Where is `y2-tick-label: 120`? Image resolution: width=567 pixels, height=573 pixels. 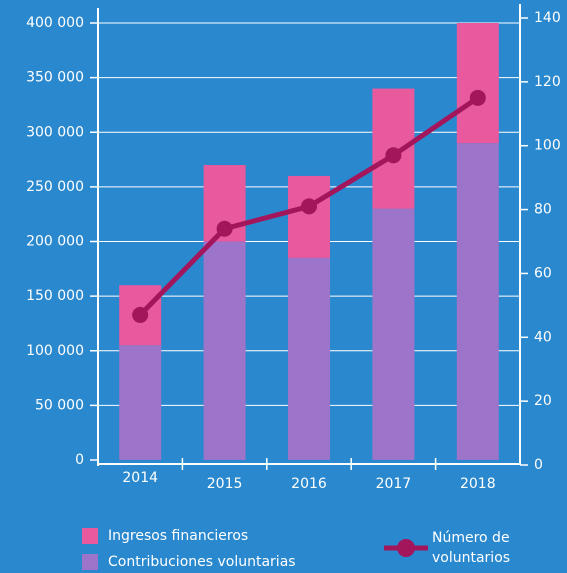 y2-tick-label: 120 is located at coordinates (547, 82).